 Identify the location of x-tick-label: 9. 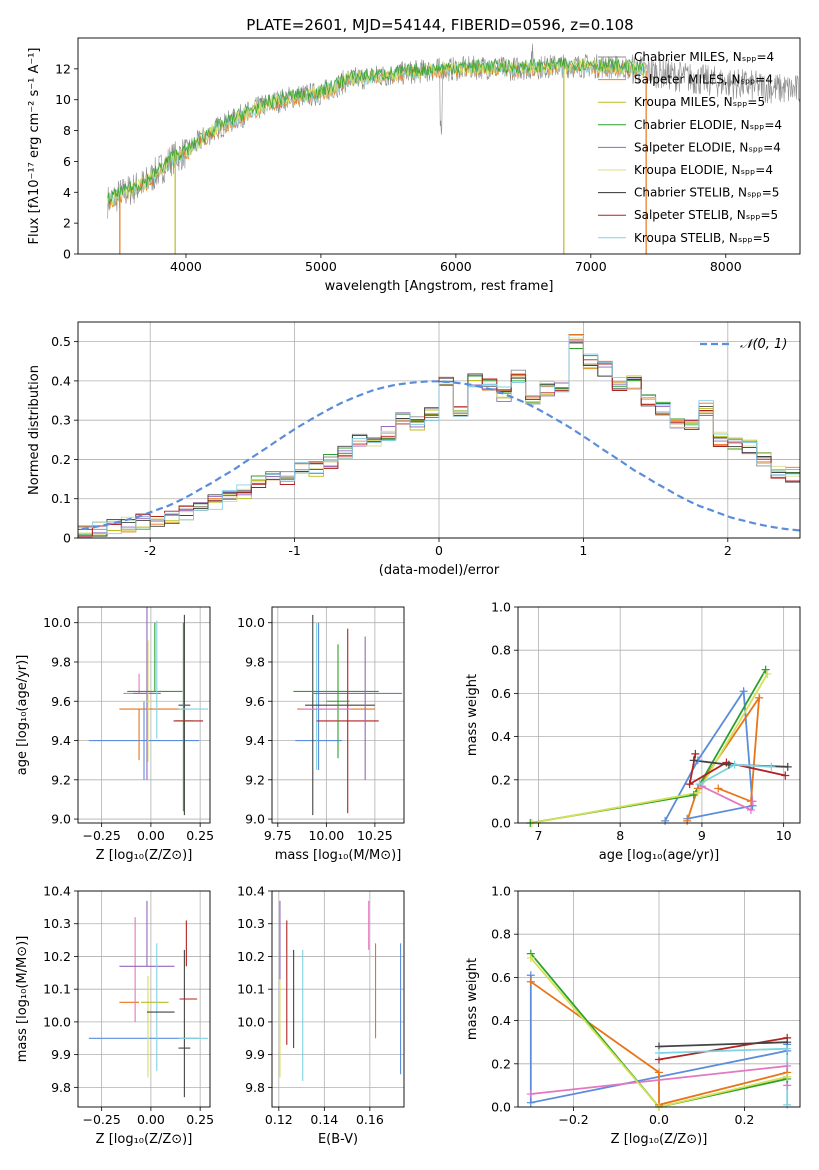
(702, 835).